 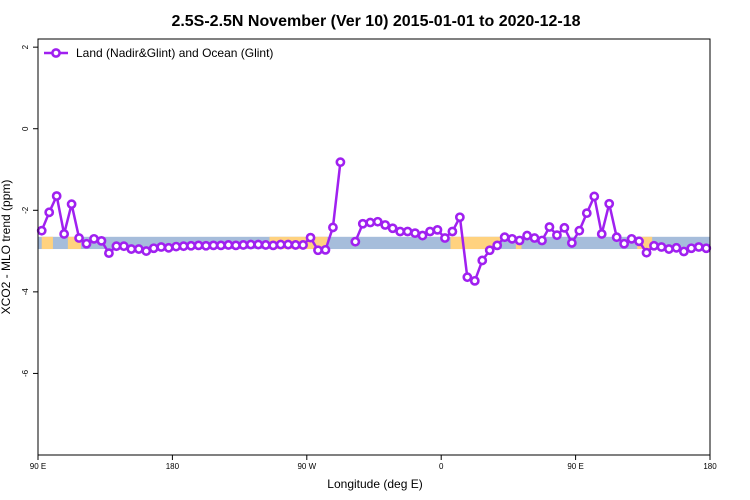 I want to click on y-tick-label: -6, so click(x=25, y=373).